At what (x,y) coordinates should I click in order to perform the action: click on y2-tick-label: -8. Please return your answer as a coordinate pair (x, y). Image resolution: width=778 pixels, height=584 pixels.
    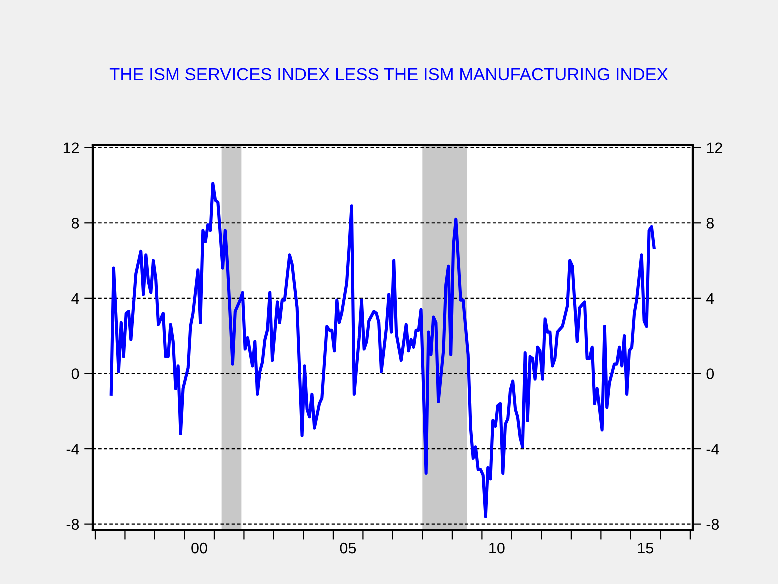
    Looking at the image, I should click on (713, 524).